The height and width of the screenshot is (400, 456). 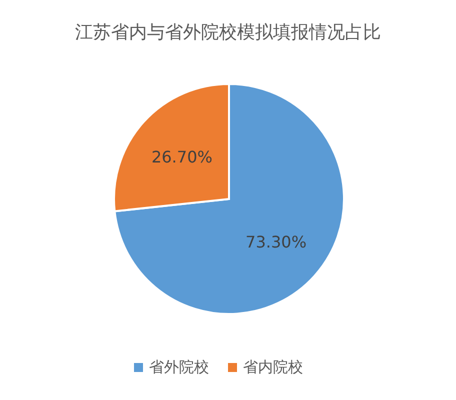 I want to click on title: 江苏省内与省外院校模拟填报情况占比, so click(x=228, y=32).